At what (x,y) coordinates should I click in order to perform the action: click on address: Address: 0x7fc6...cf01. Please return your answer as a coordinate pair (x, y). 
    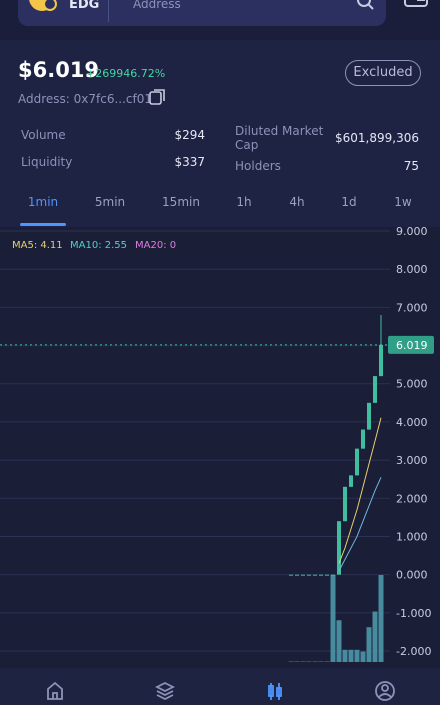
    Looking at the image, I should click on (85, 99).